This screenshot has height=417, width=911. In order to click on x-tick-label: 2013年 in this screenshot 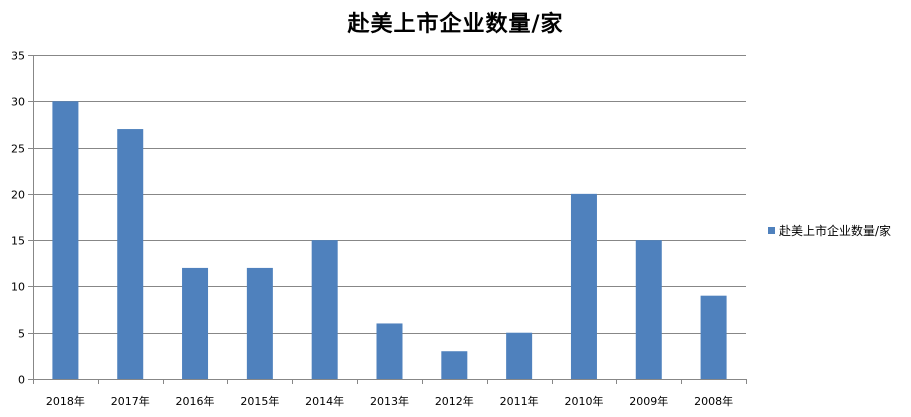, I will do `click(389, 401)`.